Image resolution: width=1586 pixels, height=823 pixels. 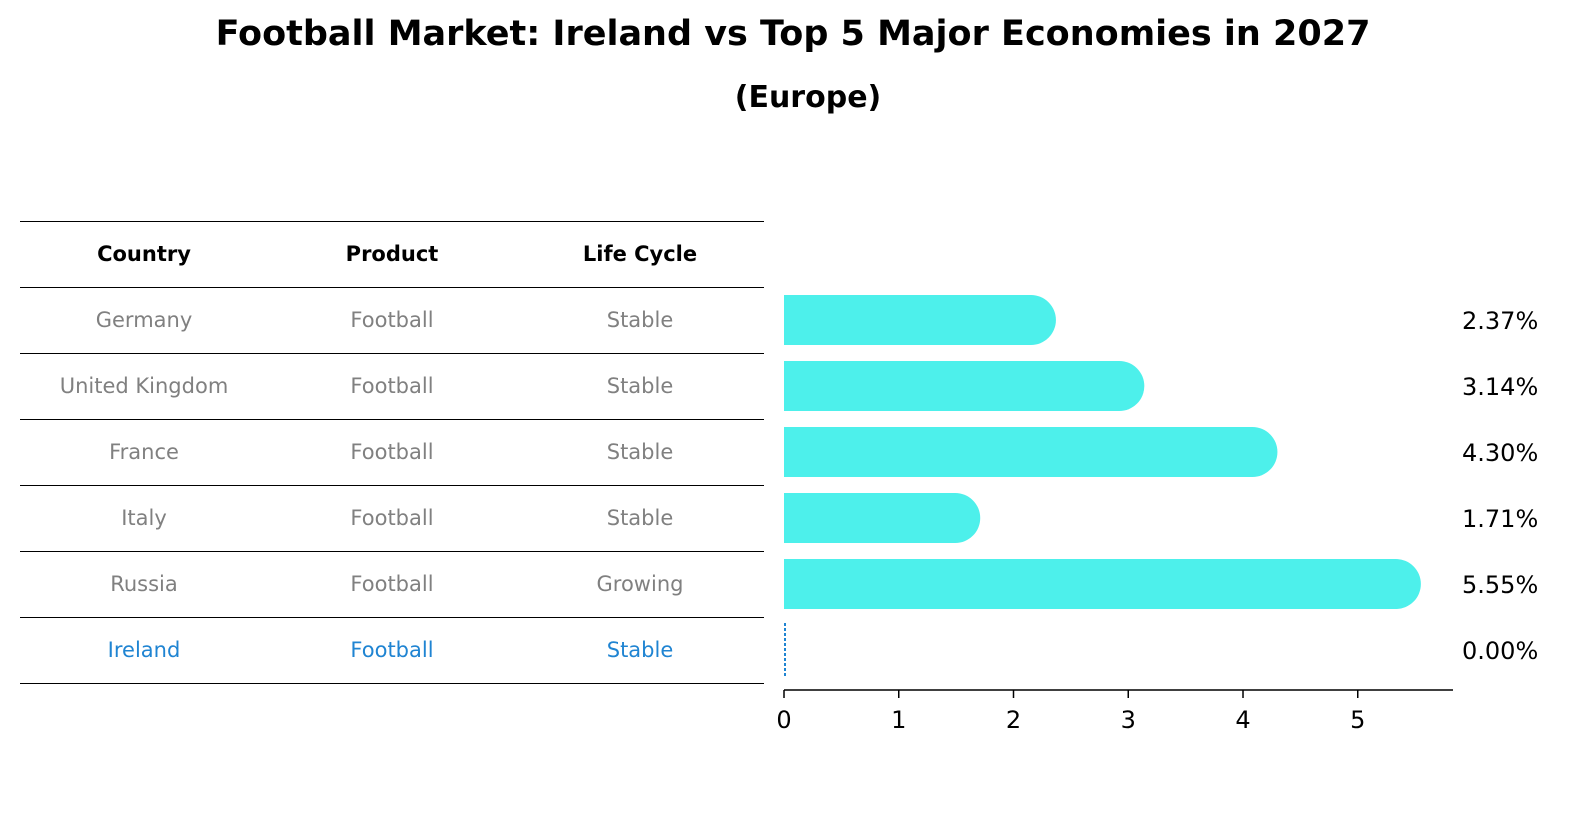 I want to click on bar-italy, so click(x=882, y=518).